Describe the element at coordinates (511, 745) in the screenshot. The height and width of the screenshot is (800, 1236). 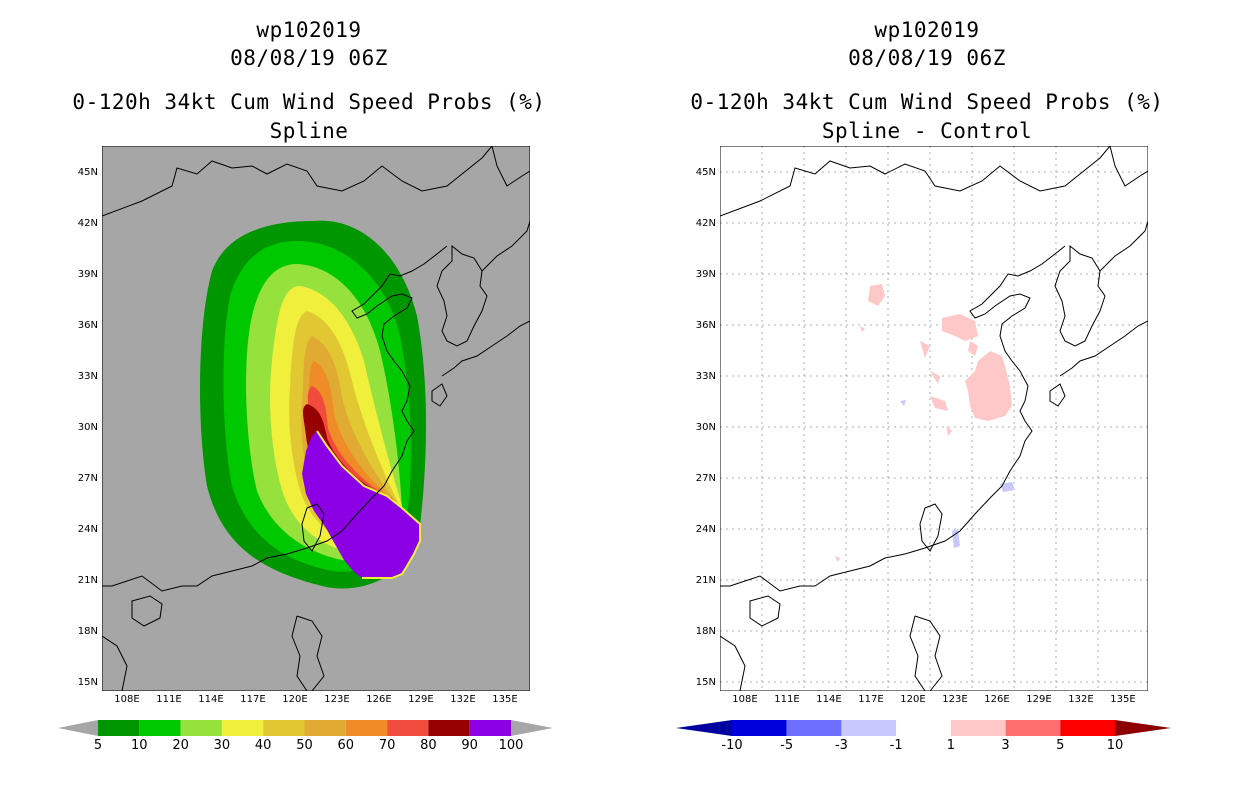
I see `colorbar-label: 100` at that location.